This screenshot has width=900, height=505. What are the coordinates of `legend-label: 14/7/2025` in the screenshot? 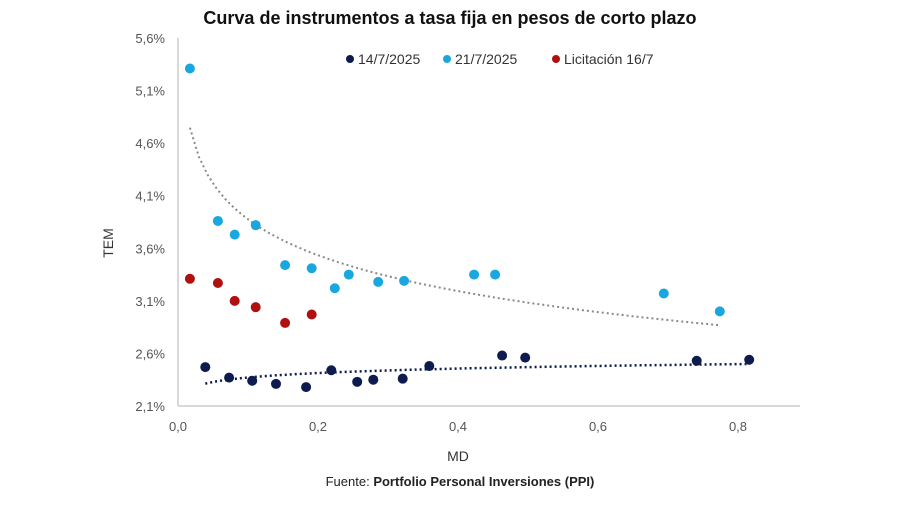 It's located at (389, 59).